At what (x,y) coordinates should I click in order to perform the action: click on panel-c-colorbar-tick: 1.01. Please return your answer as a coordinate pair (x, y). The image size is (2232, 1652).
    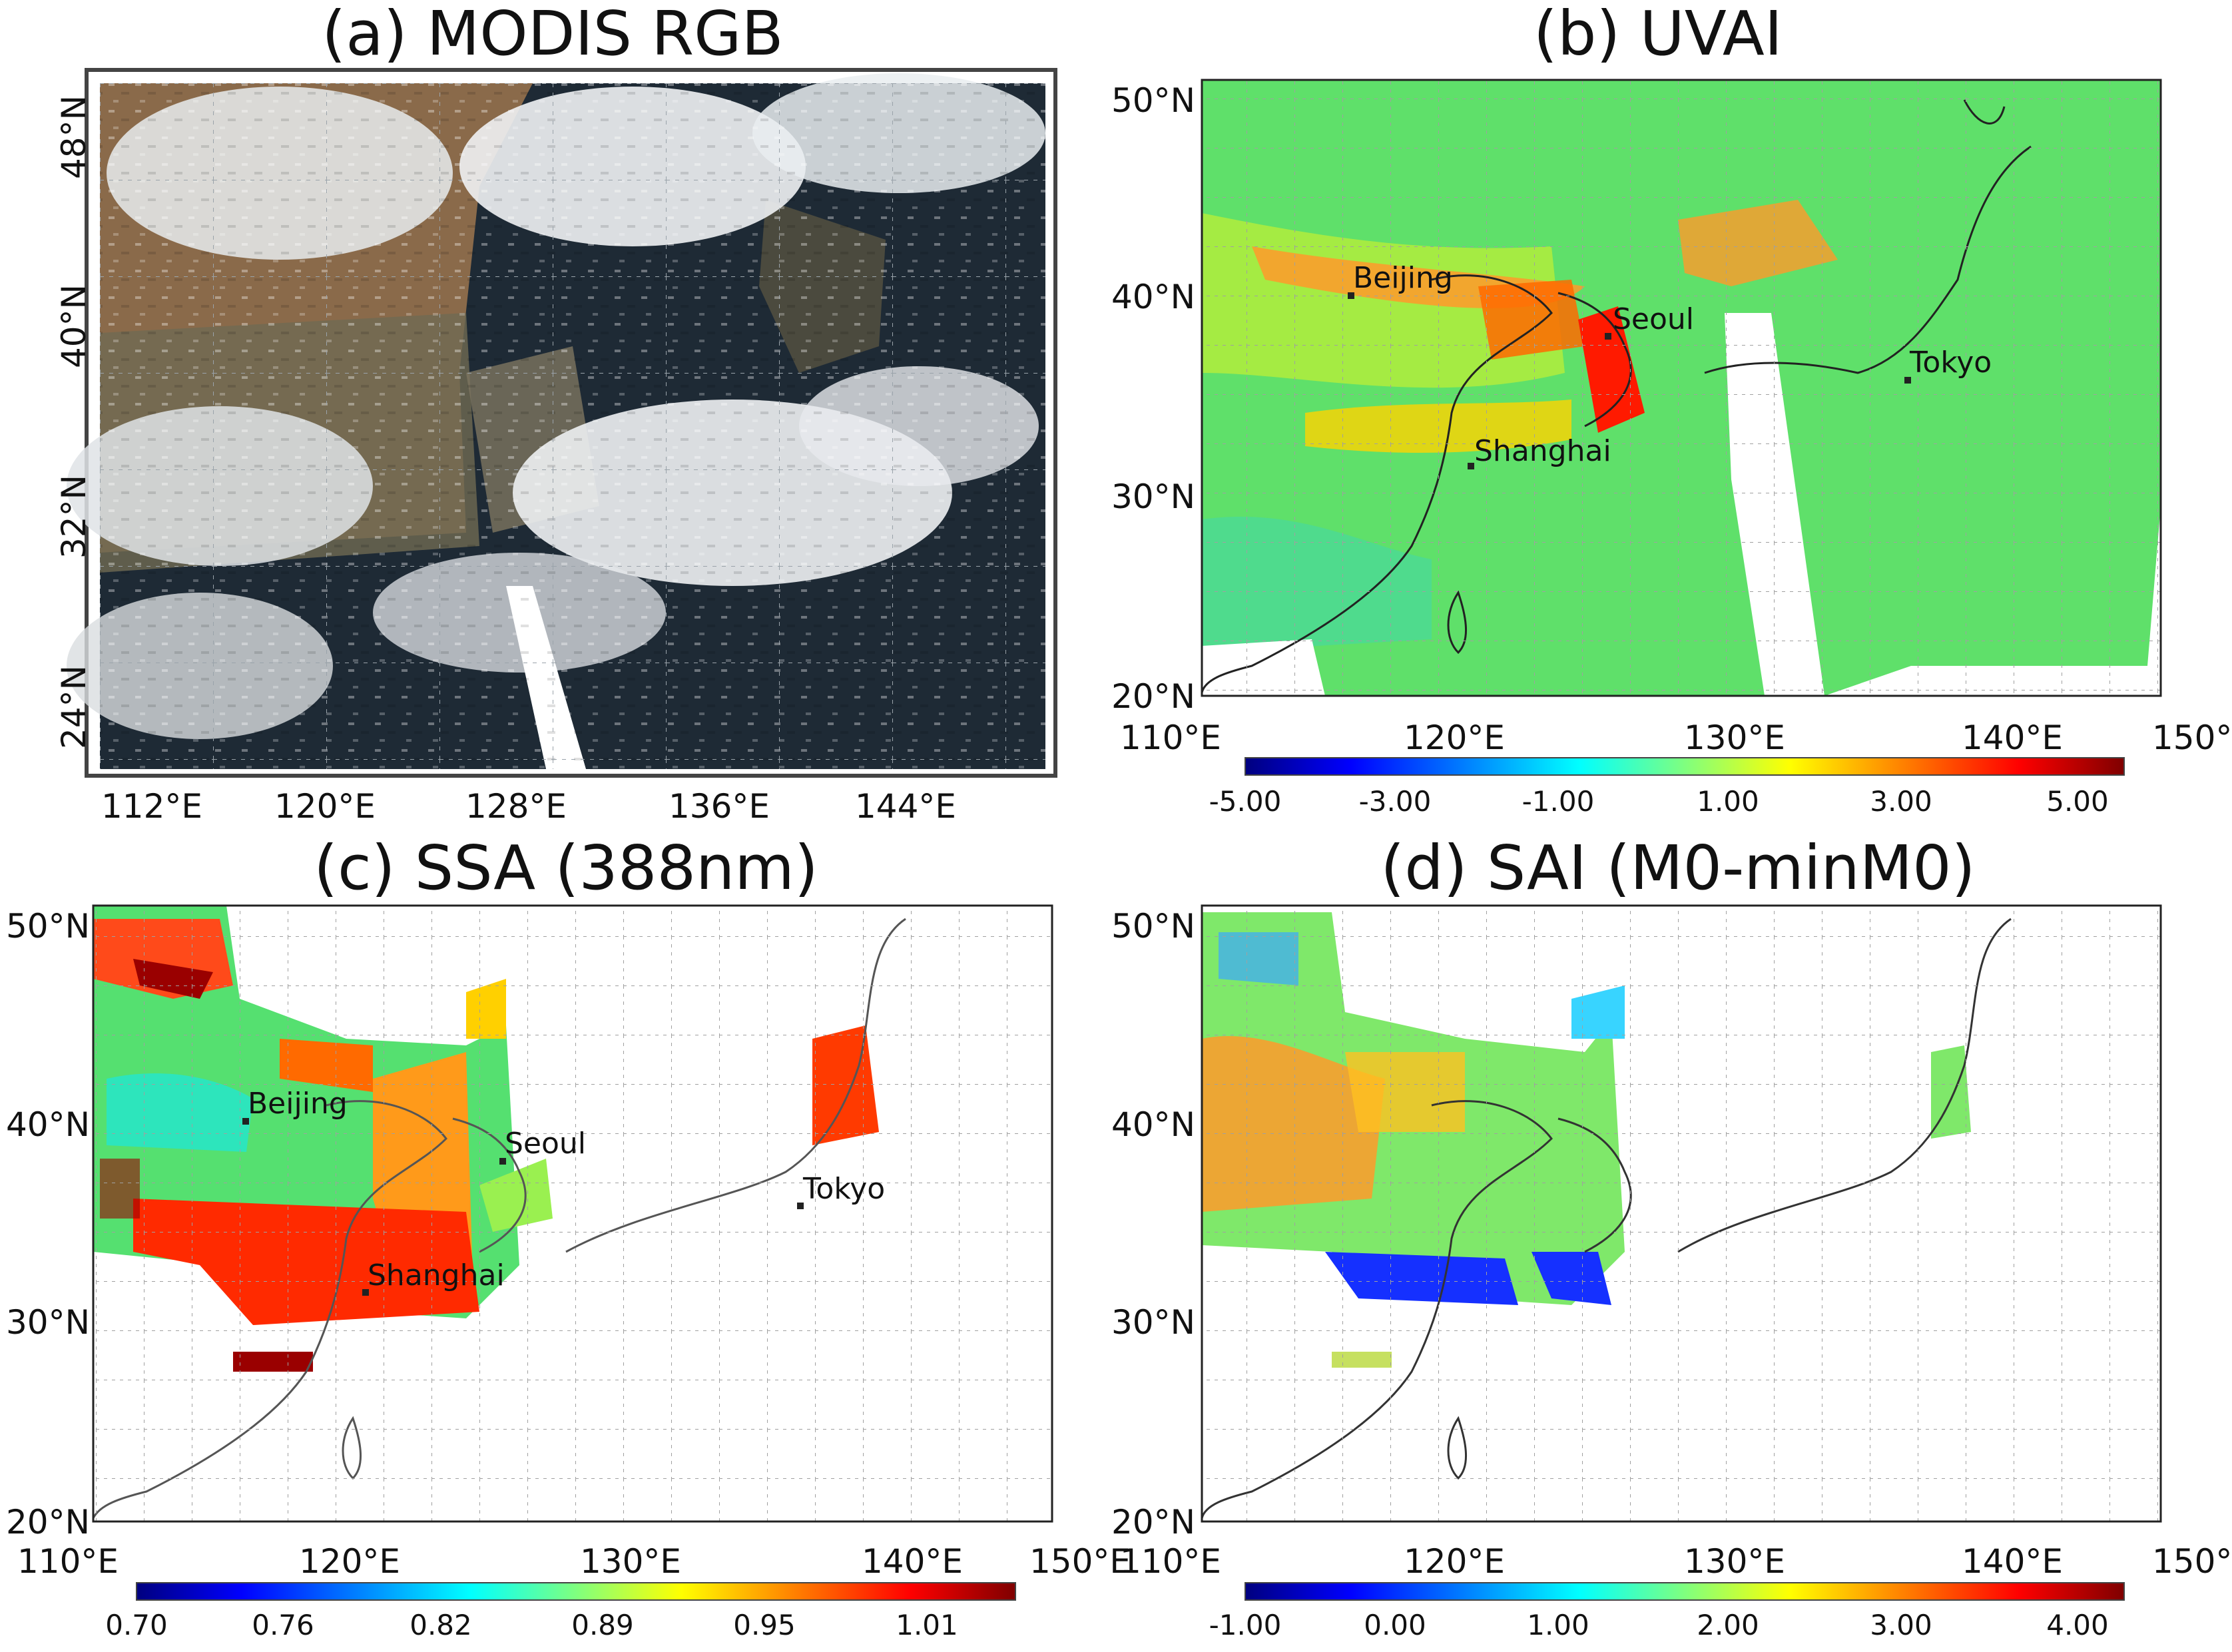
    Looking at the image, I should click on (927, 1625).